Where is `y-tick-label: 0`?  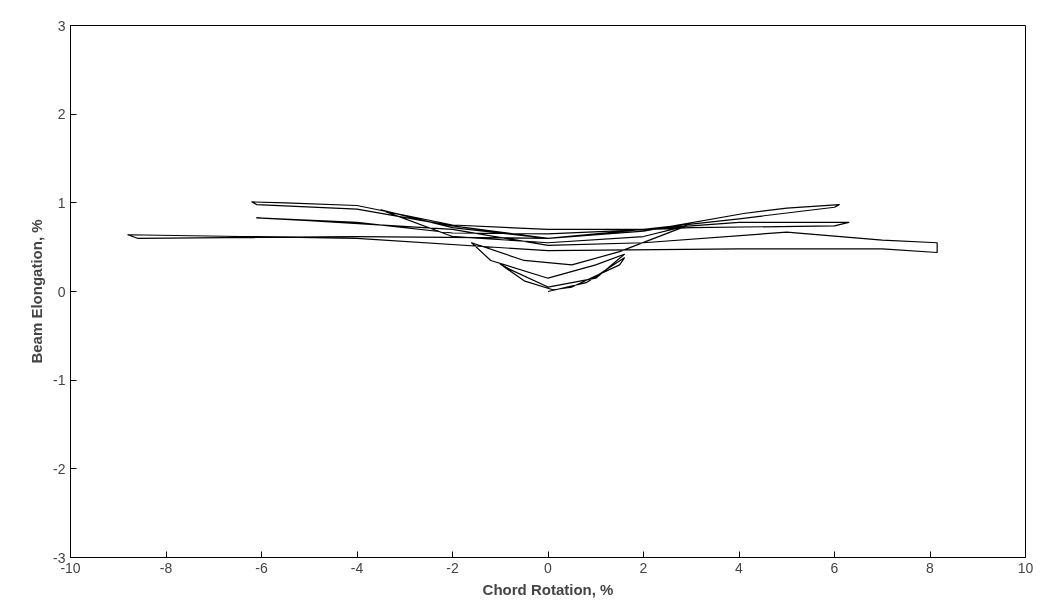
y-tick-label: 0 is located at coordinates (61, 291).